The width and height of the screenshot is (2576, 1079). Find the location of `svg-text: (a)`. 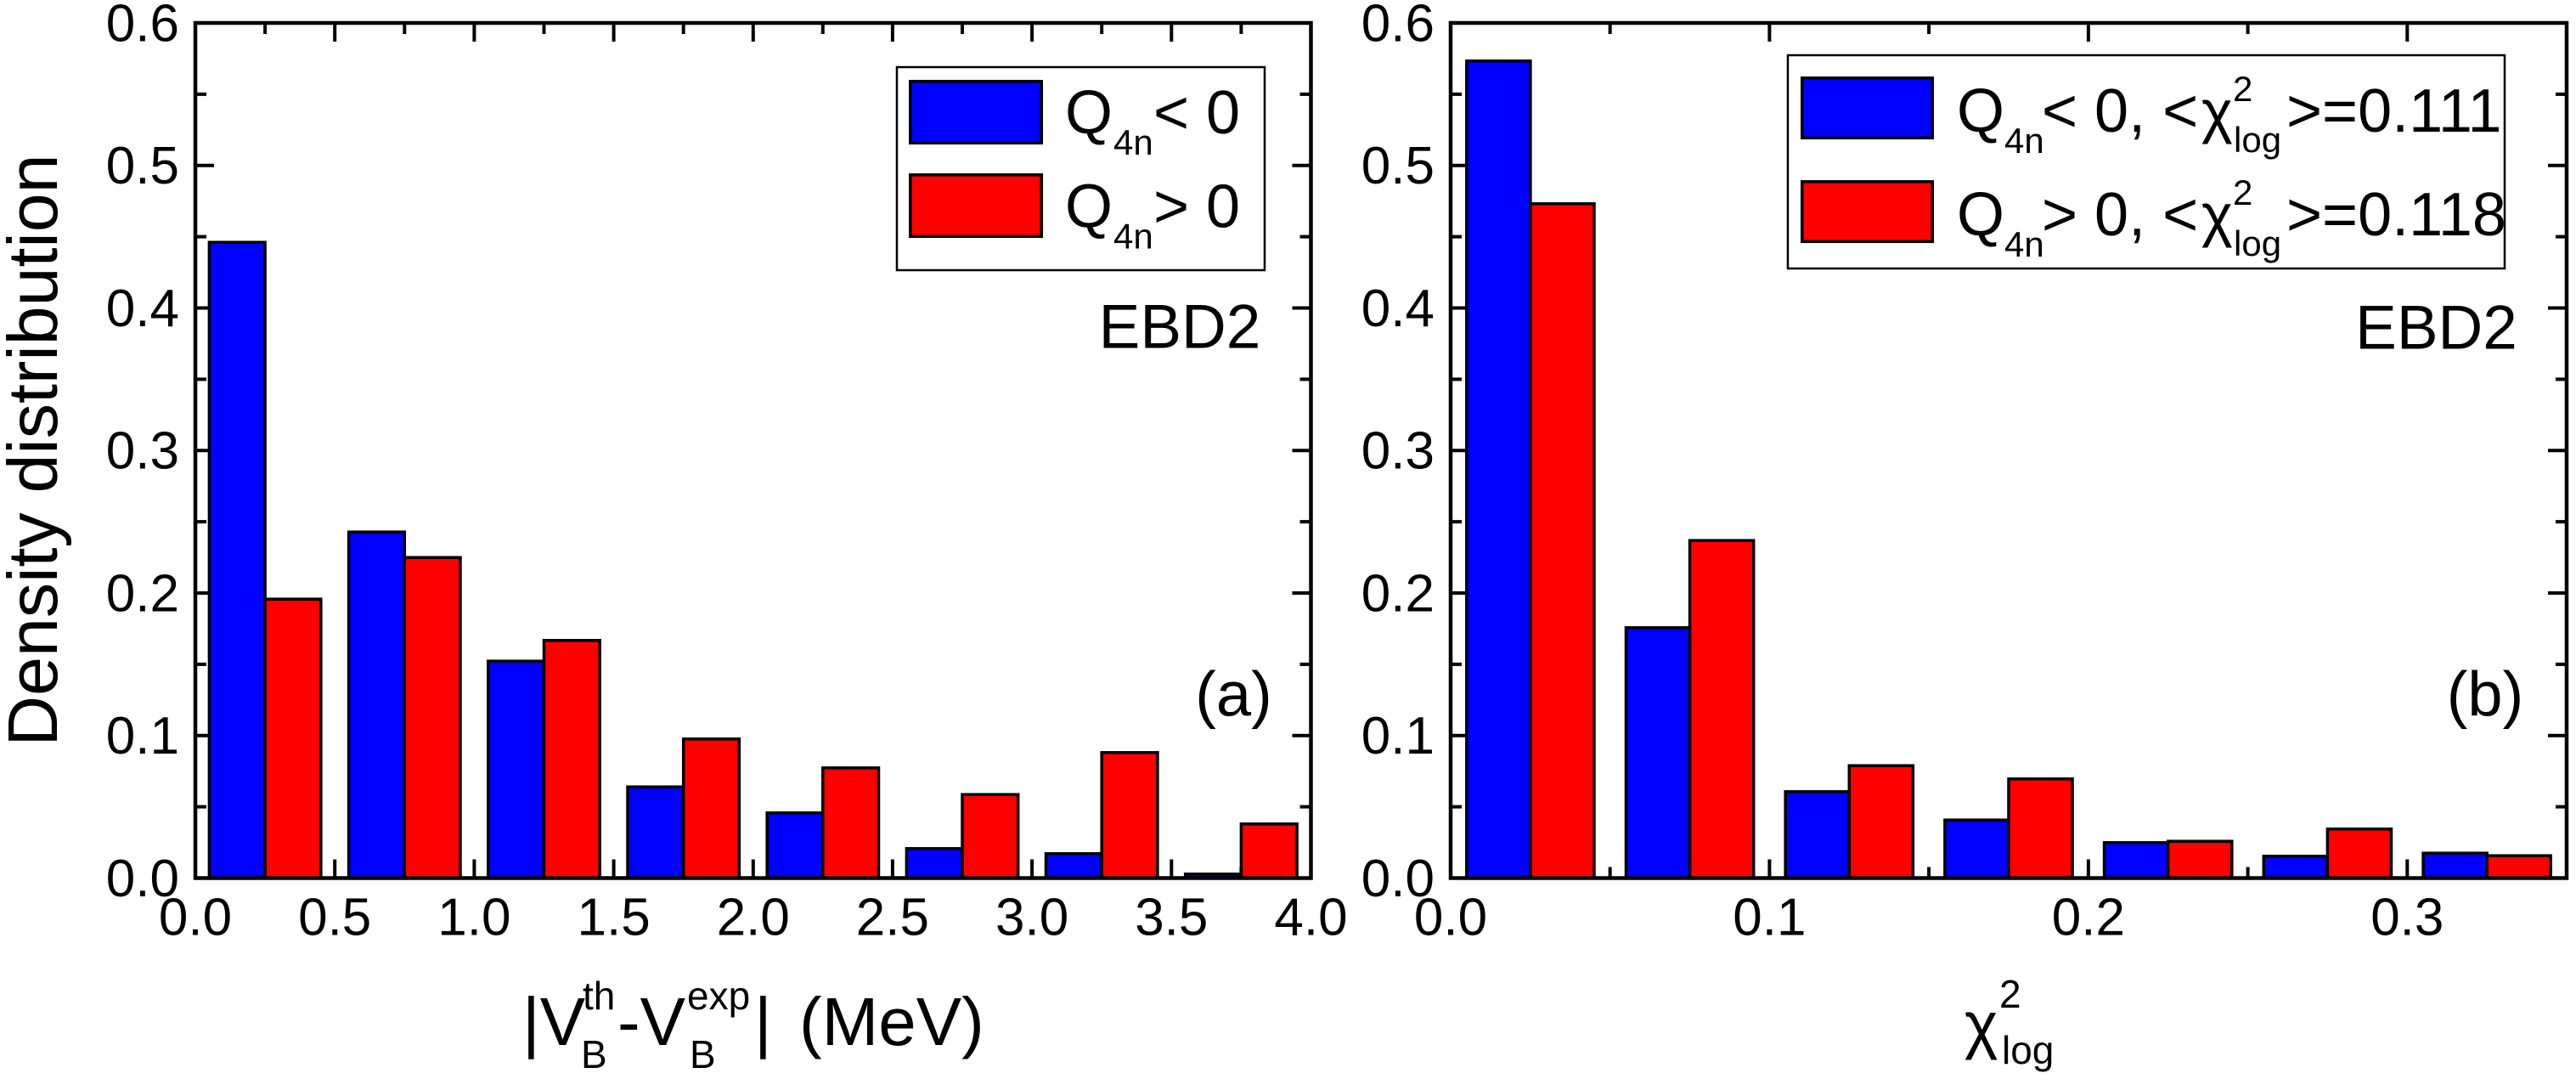

svg-text: (a) is located at coordinates (1233, 694).